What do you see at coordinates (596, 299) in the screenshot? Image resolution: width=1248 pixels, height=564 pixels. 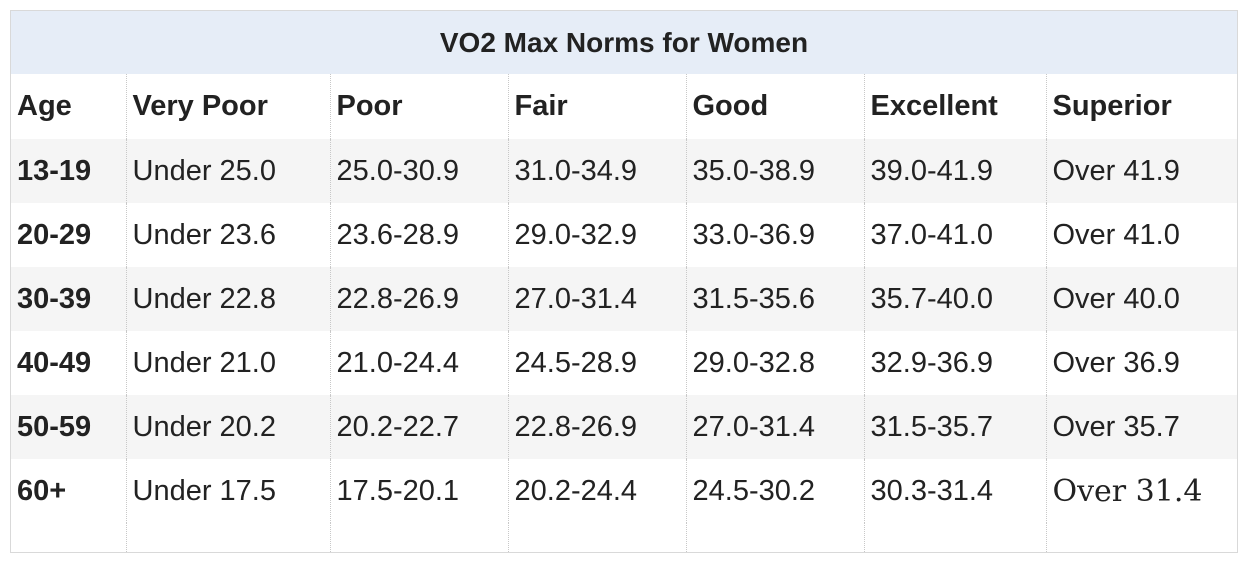 I see `fair-cell: 27.0-31.4` at bounding box center [596, 299].